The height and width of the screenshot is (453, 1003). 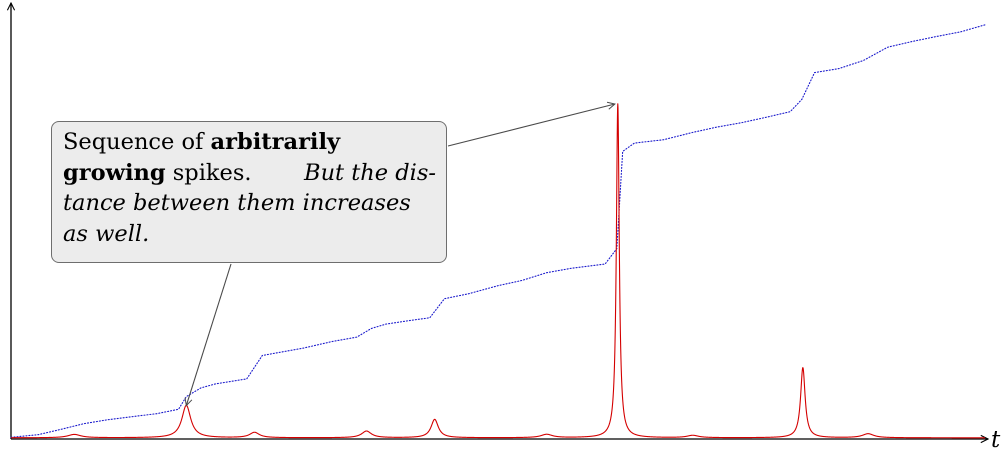 I want to click on annotation-line-2: growing spikes. But the dis-, so click(x=249, y=173).